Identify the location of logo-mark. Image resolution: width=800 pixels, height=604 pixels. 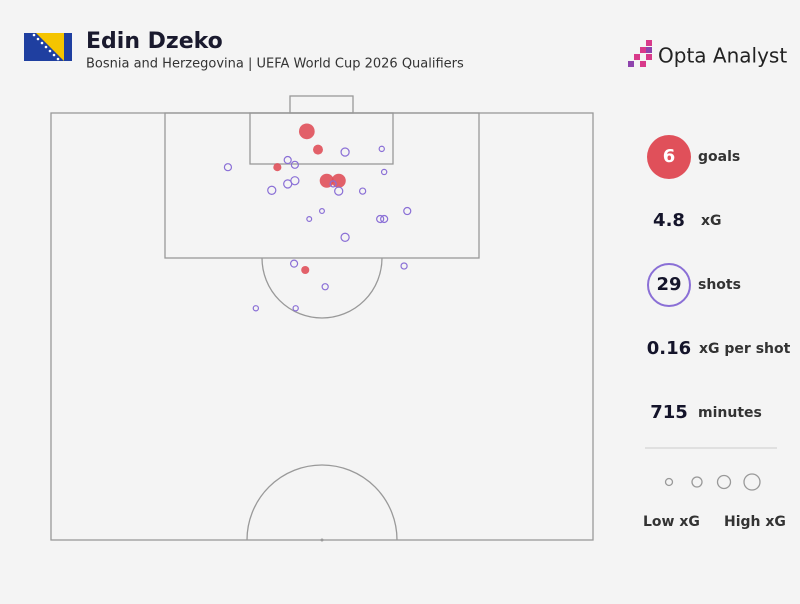
(640, 53).